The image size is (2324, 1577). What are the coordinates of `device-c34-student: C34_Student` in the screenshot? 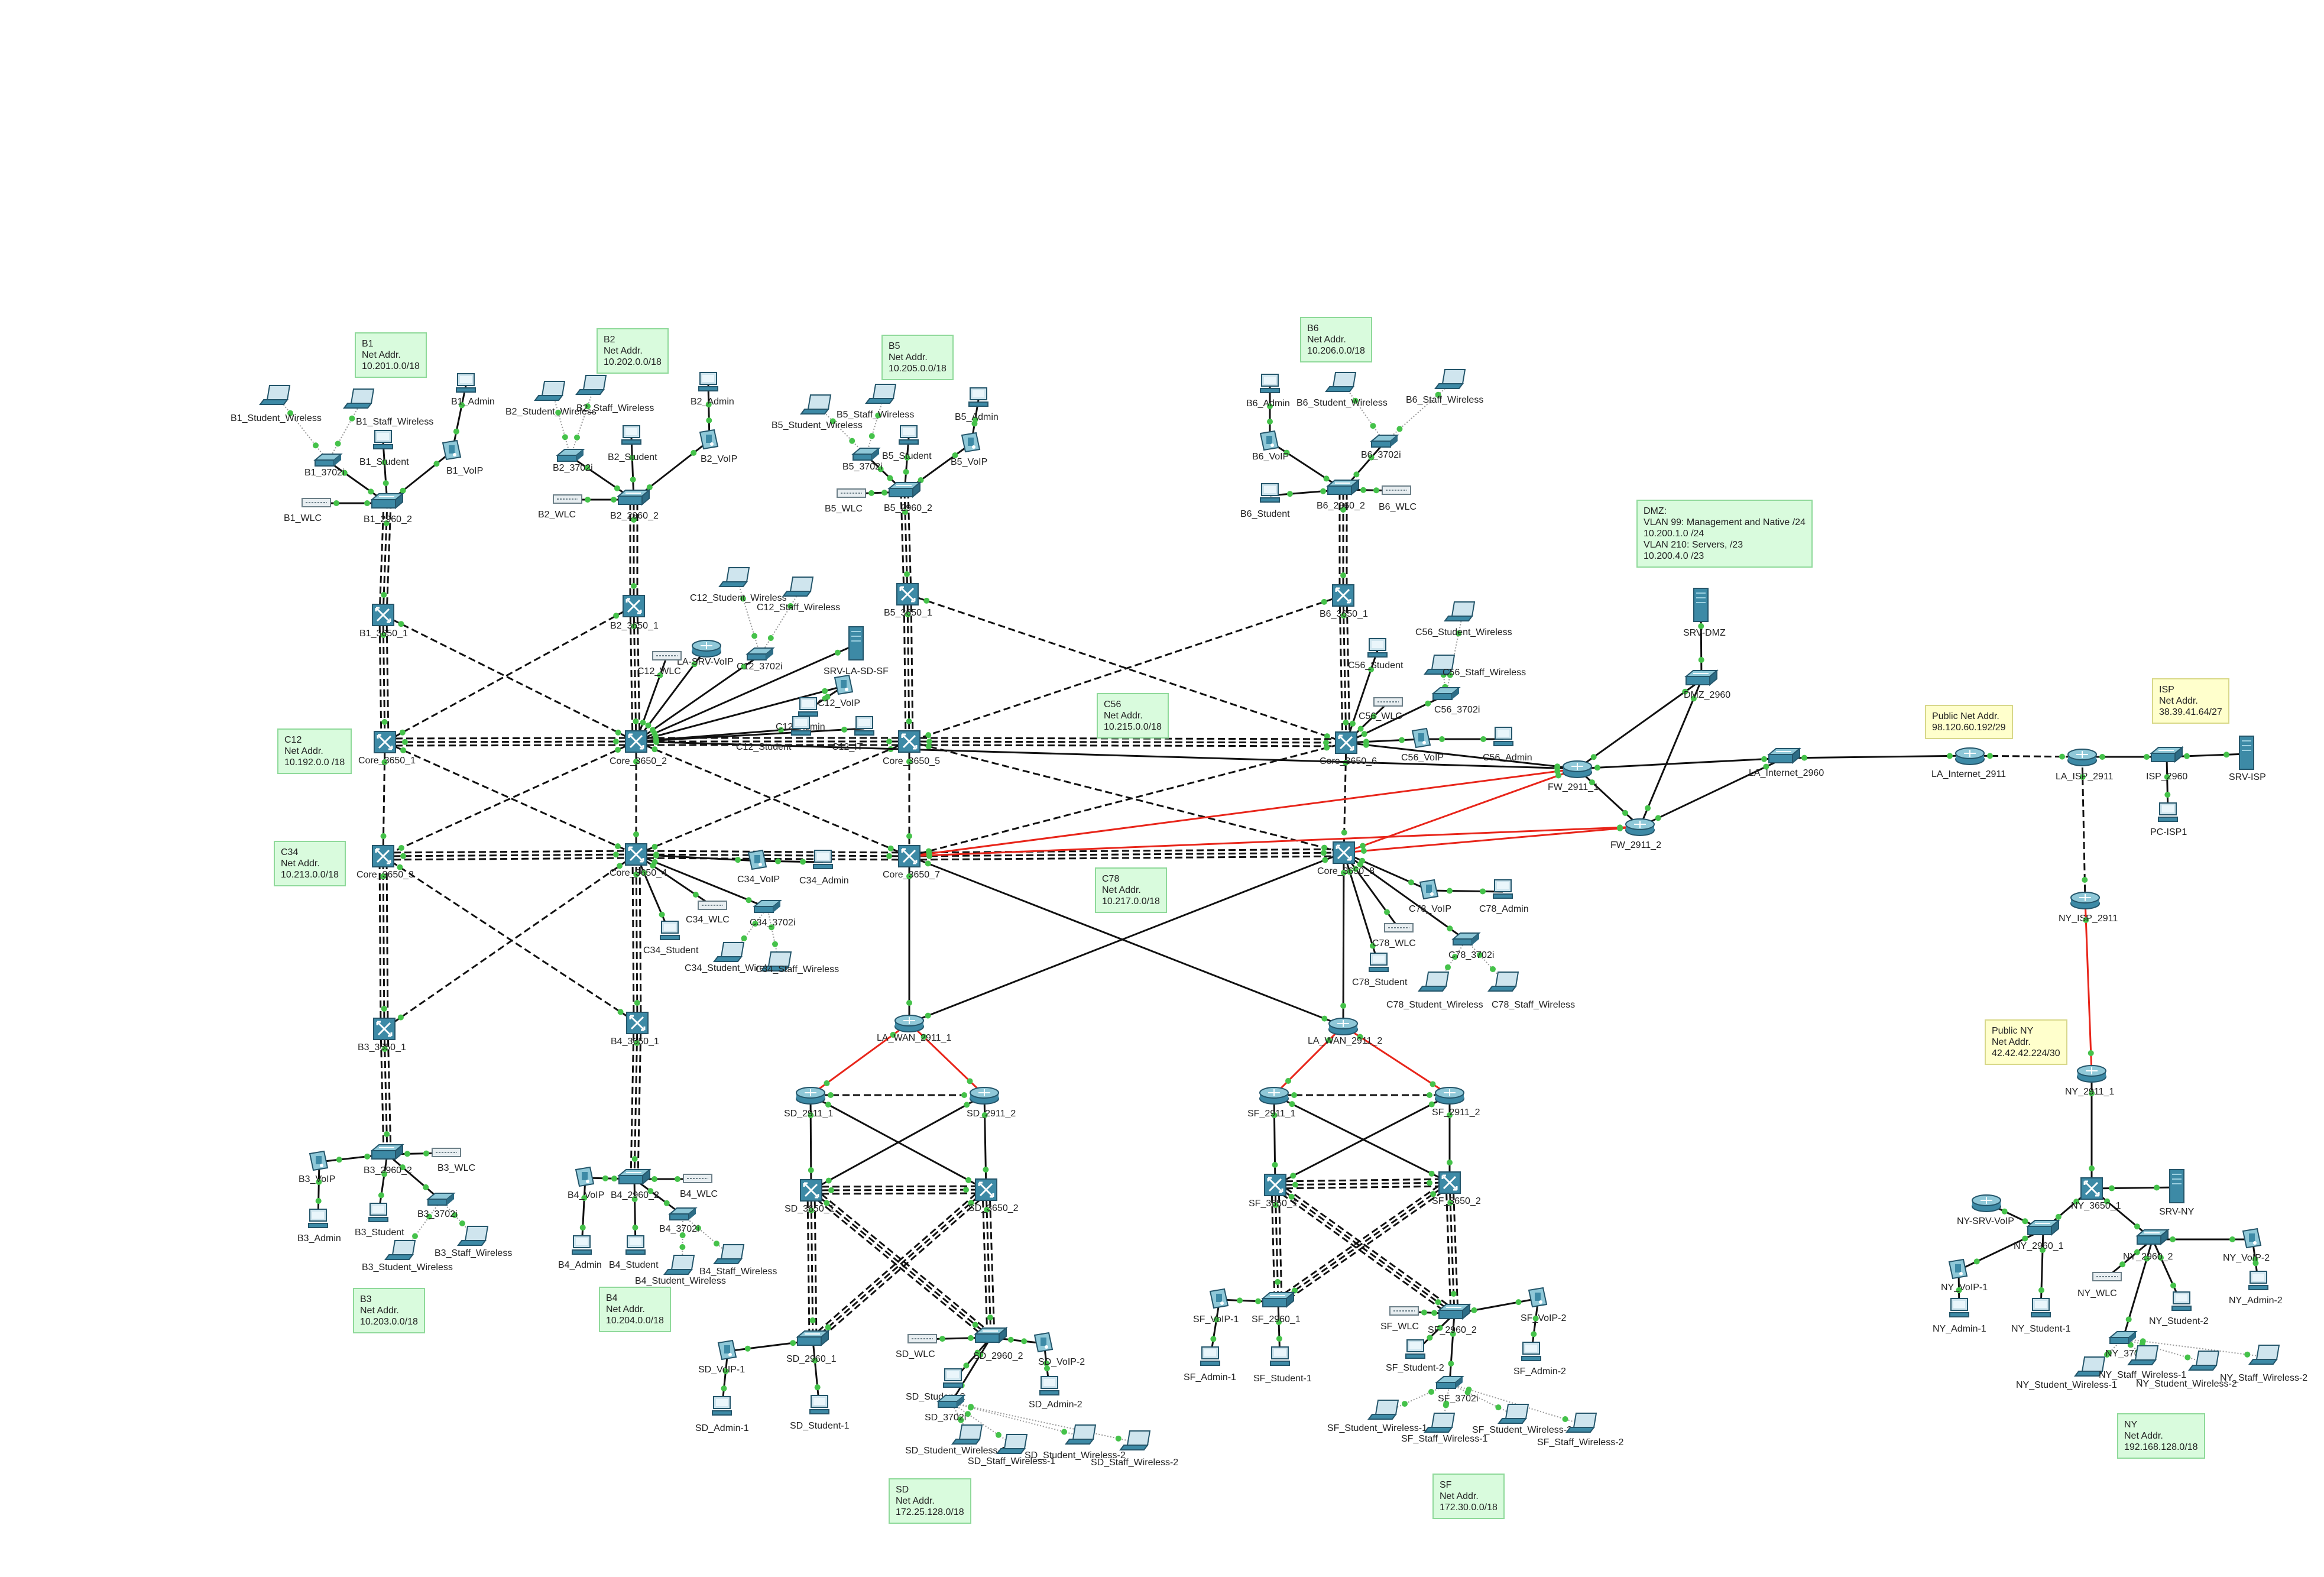 It's located at (671, 938).